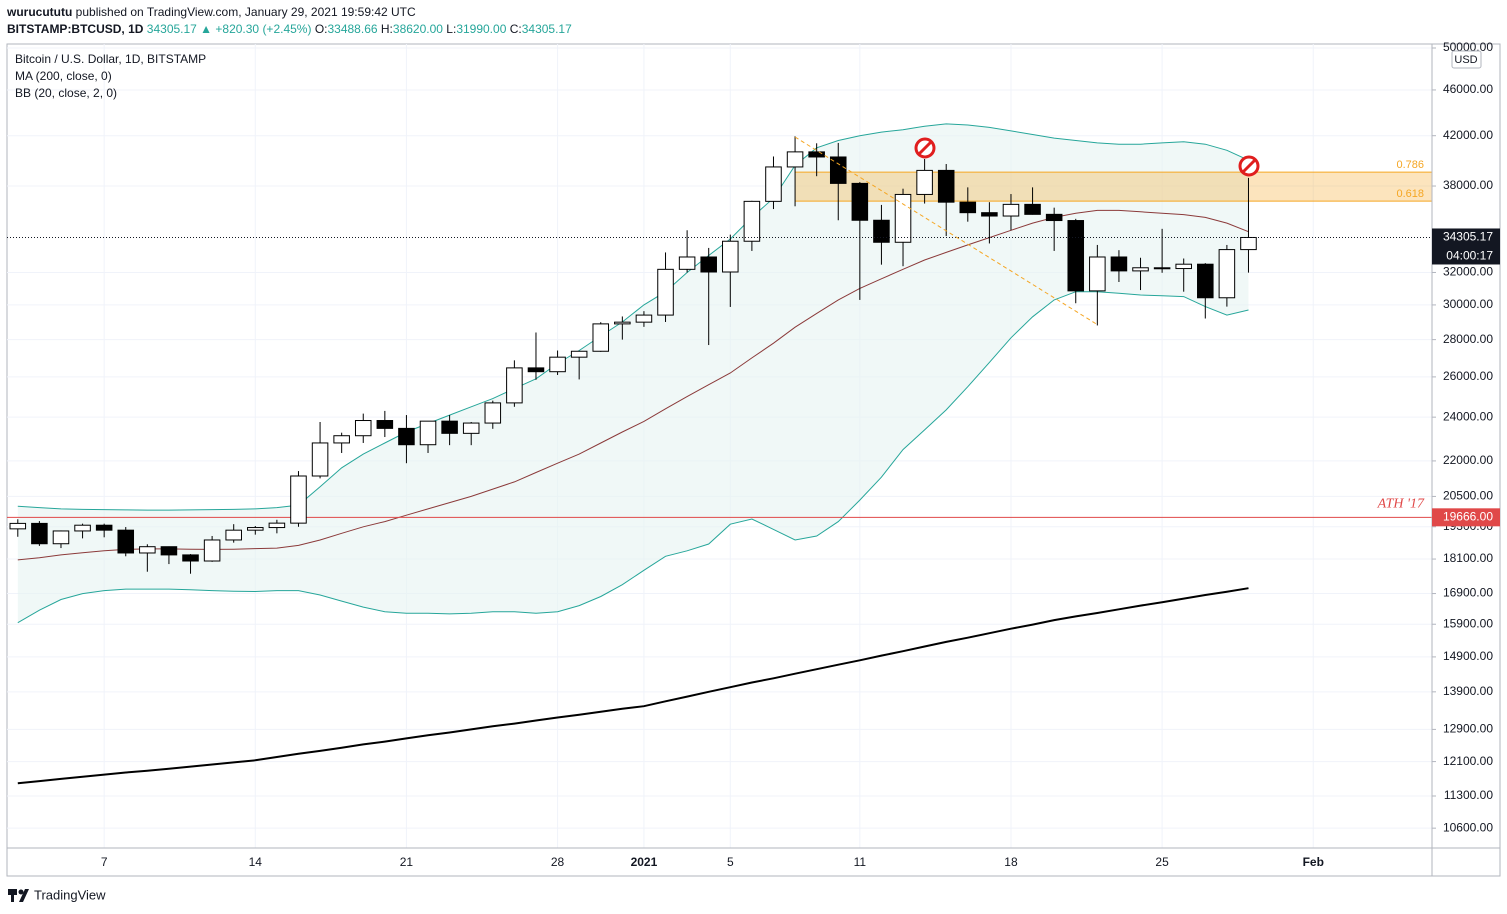  Describe the element at coordinates (387, 29) in the screenshot. I see `ohlc-key: H:` at that location.